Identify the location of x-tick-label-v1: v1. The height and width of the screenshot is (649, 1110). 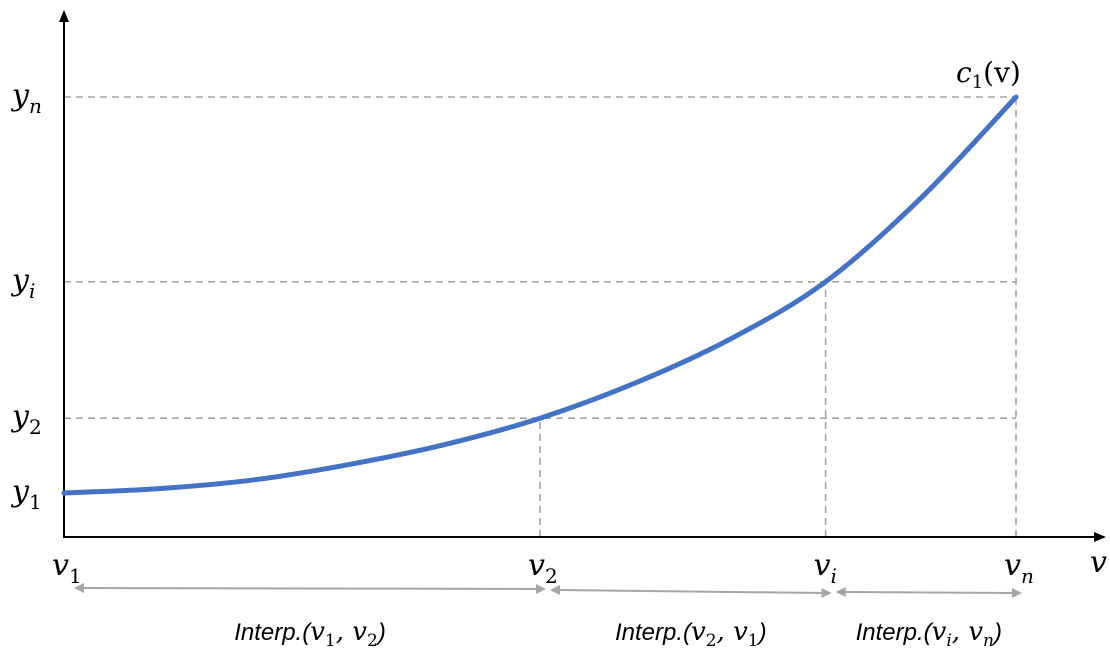
(67, 568).